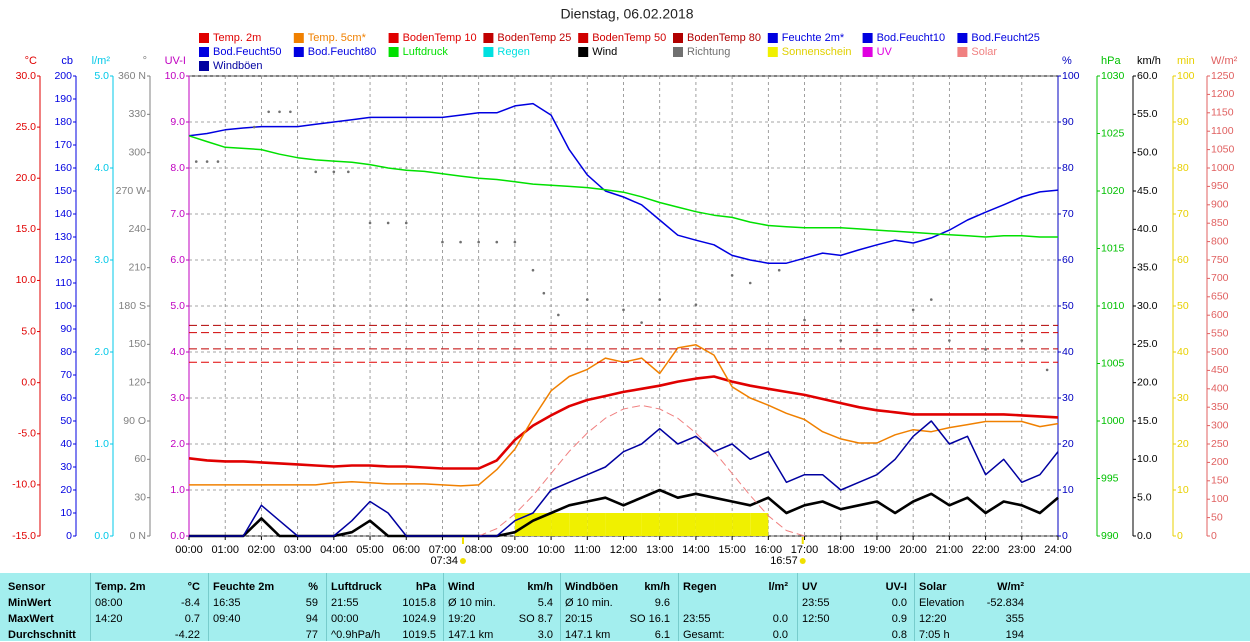 The image size is (1250, 642). I want to click on cell-time: Gesamt:, so click(704, 635).